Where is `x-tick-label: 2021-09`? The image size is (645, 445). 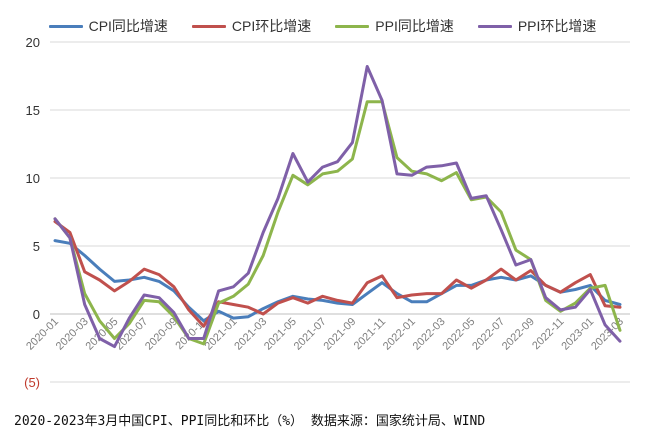
x-tick-label: 2021-09 is located at coordinates (339, 334).